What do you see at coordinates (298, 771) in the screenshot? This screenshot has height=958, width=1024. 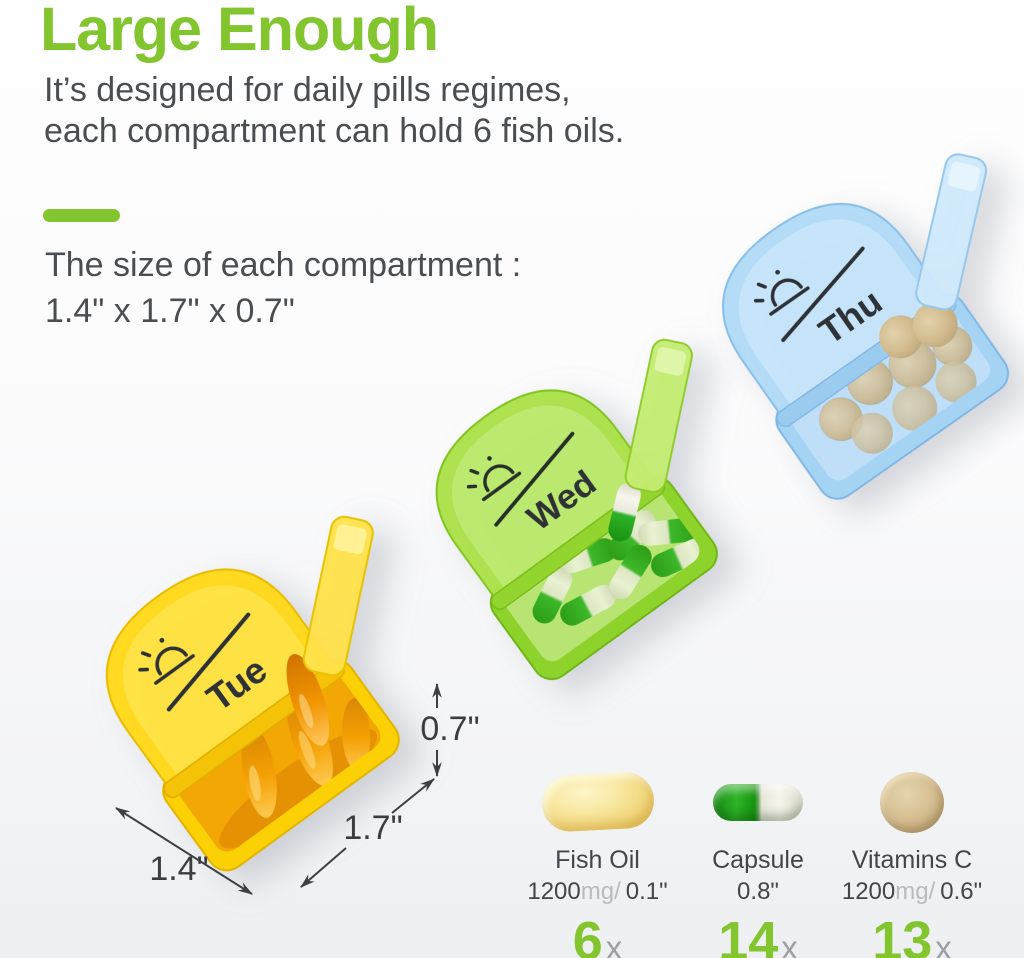 I see `fish-oil-softgels` at bounding box center [298, 771].